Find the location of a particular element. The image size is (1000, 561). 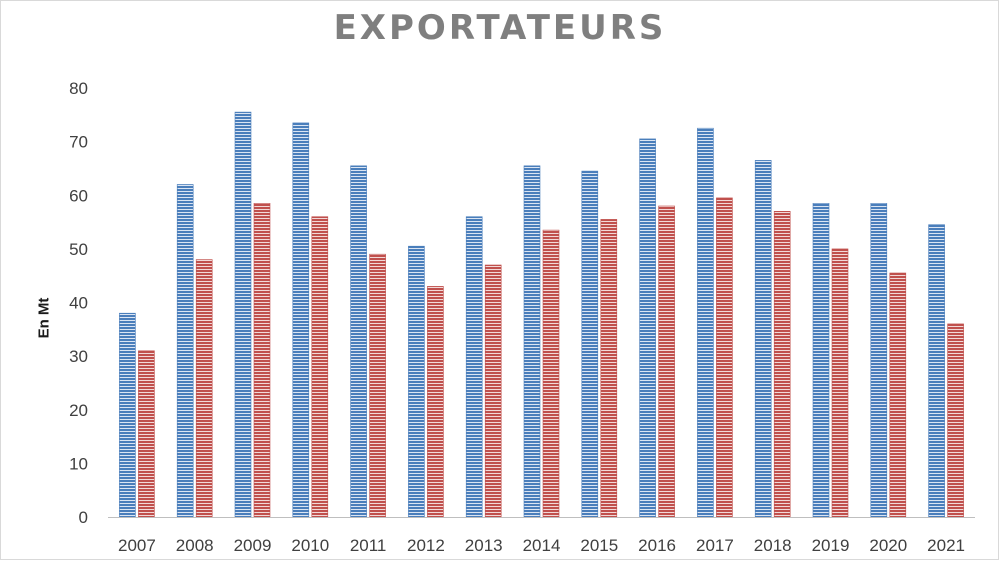

x-tick-label: 2015 is located at coordinates (599, 545).